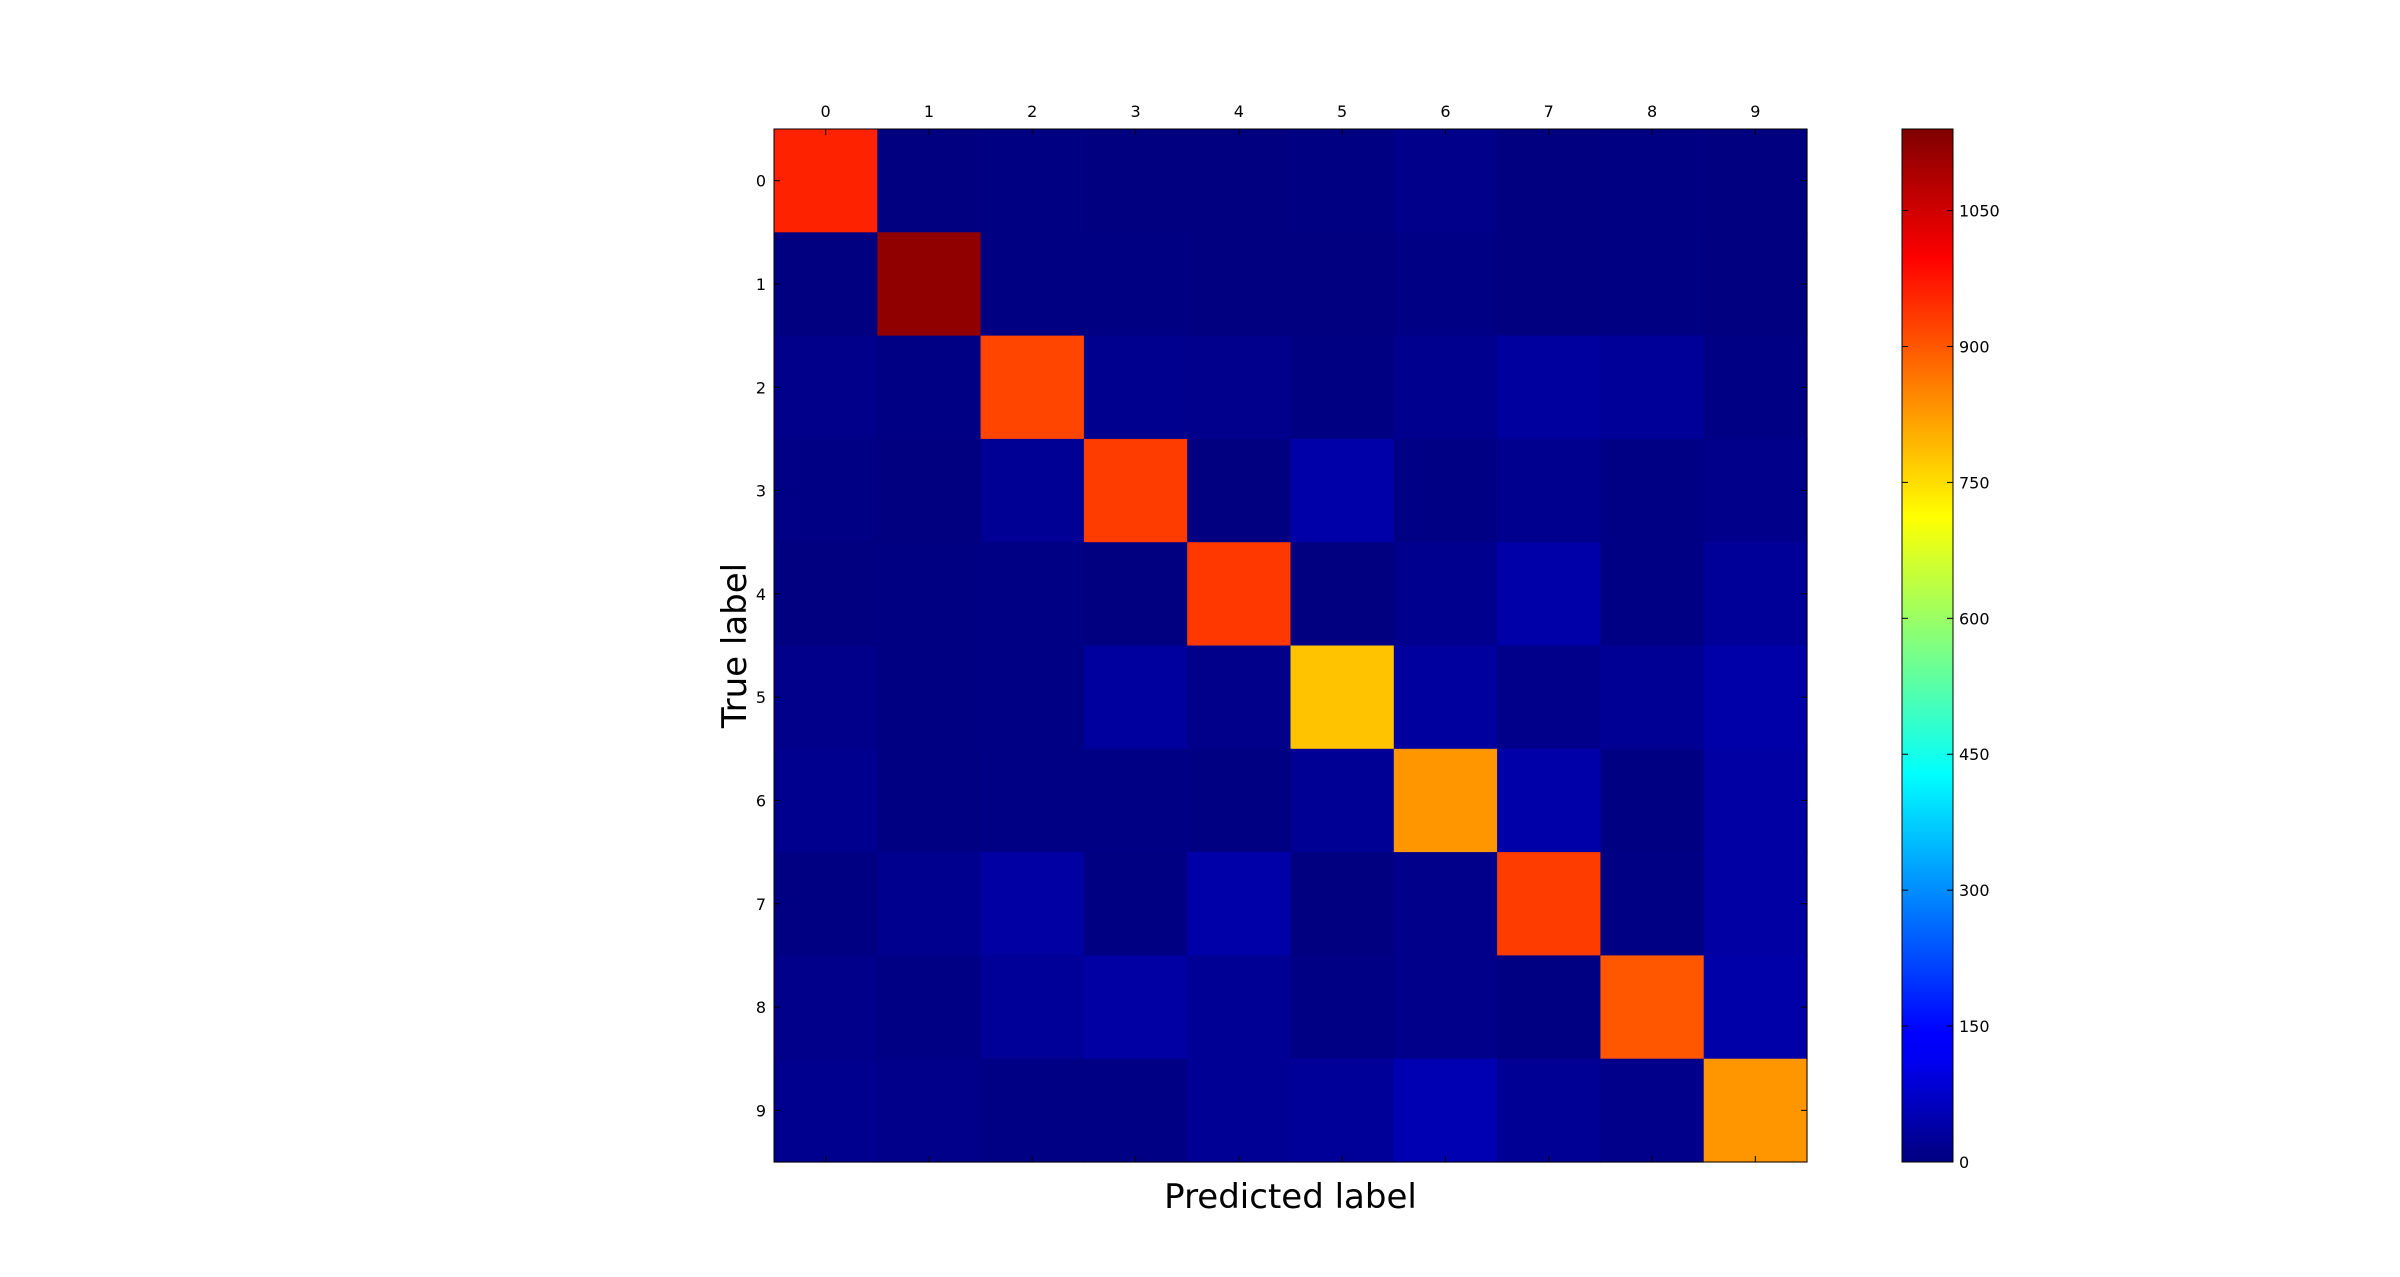 The height and width of the screenshot is (1277, 2400). What do you see at coordinates (761, 284) in the screenshot?
I see `y-tick-label: 1` at bounding box center [761, 284].